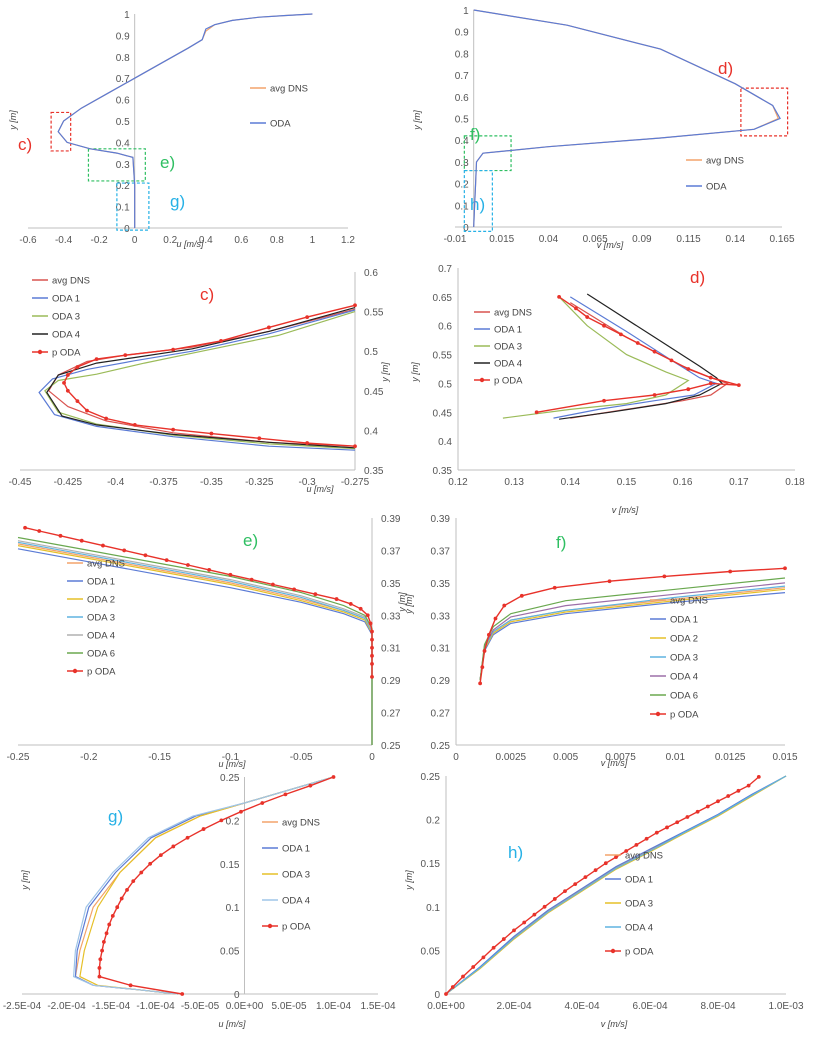 The width and height of the screenshot is (830, 1040). Describe the element at coordinates (313, 240) in the screenshot. I see `x-tick-label: 1` at that location.